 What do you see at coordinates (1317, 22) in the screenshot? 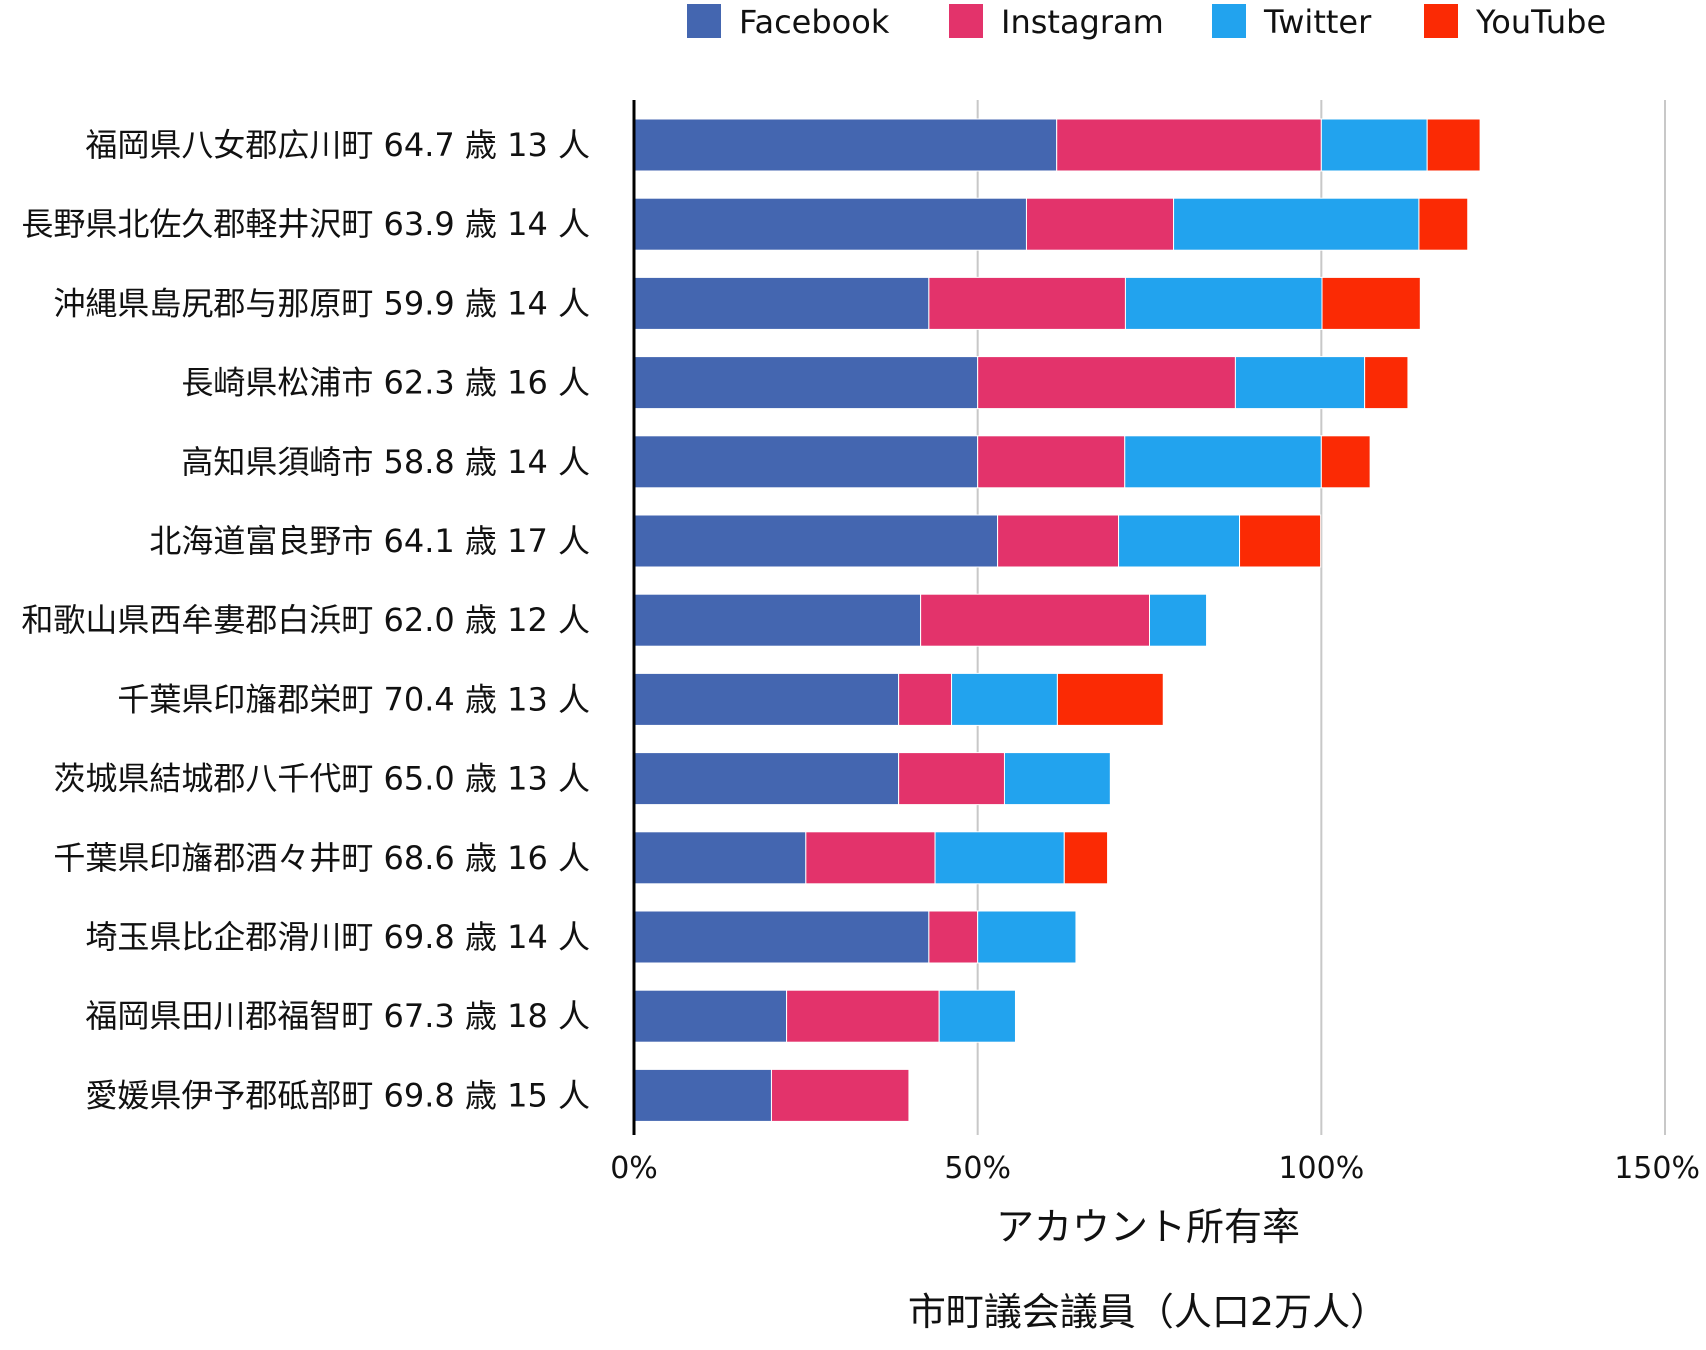
I see `legend-label-twitter: Twitter` at bounding box center [1317, 22].